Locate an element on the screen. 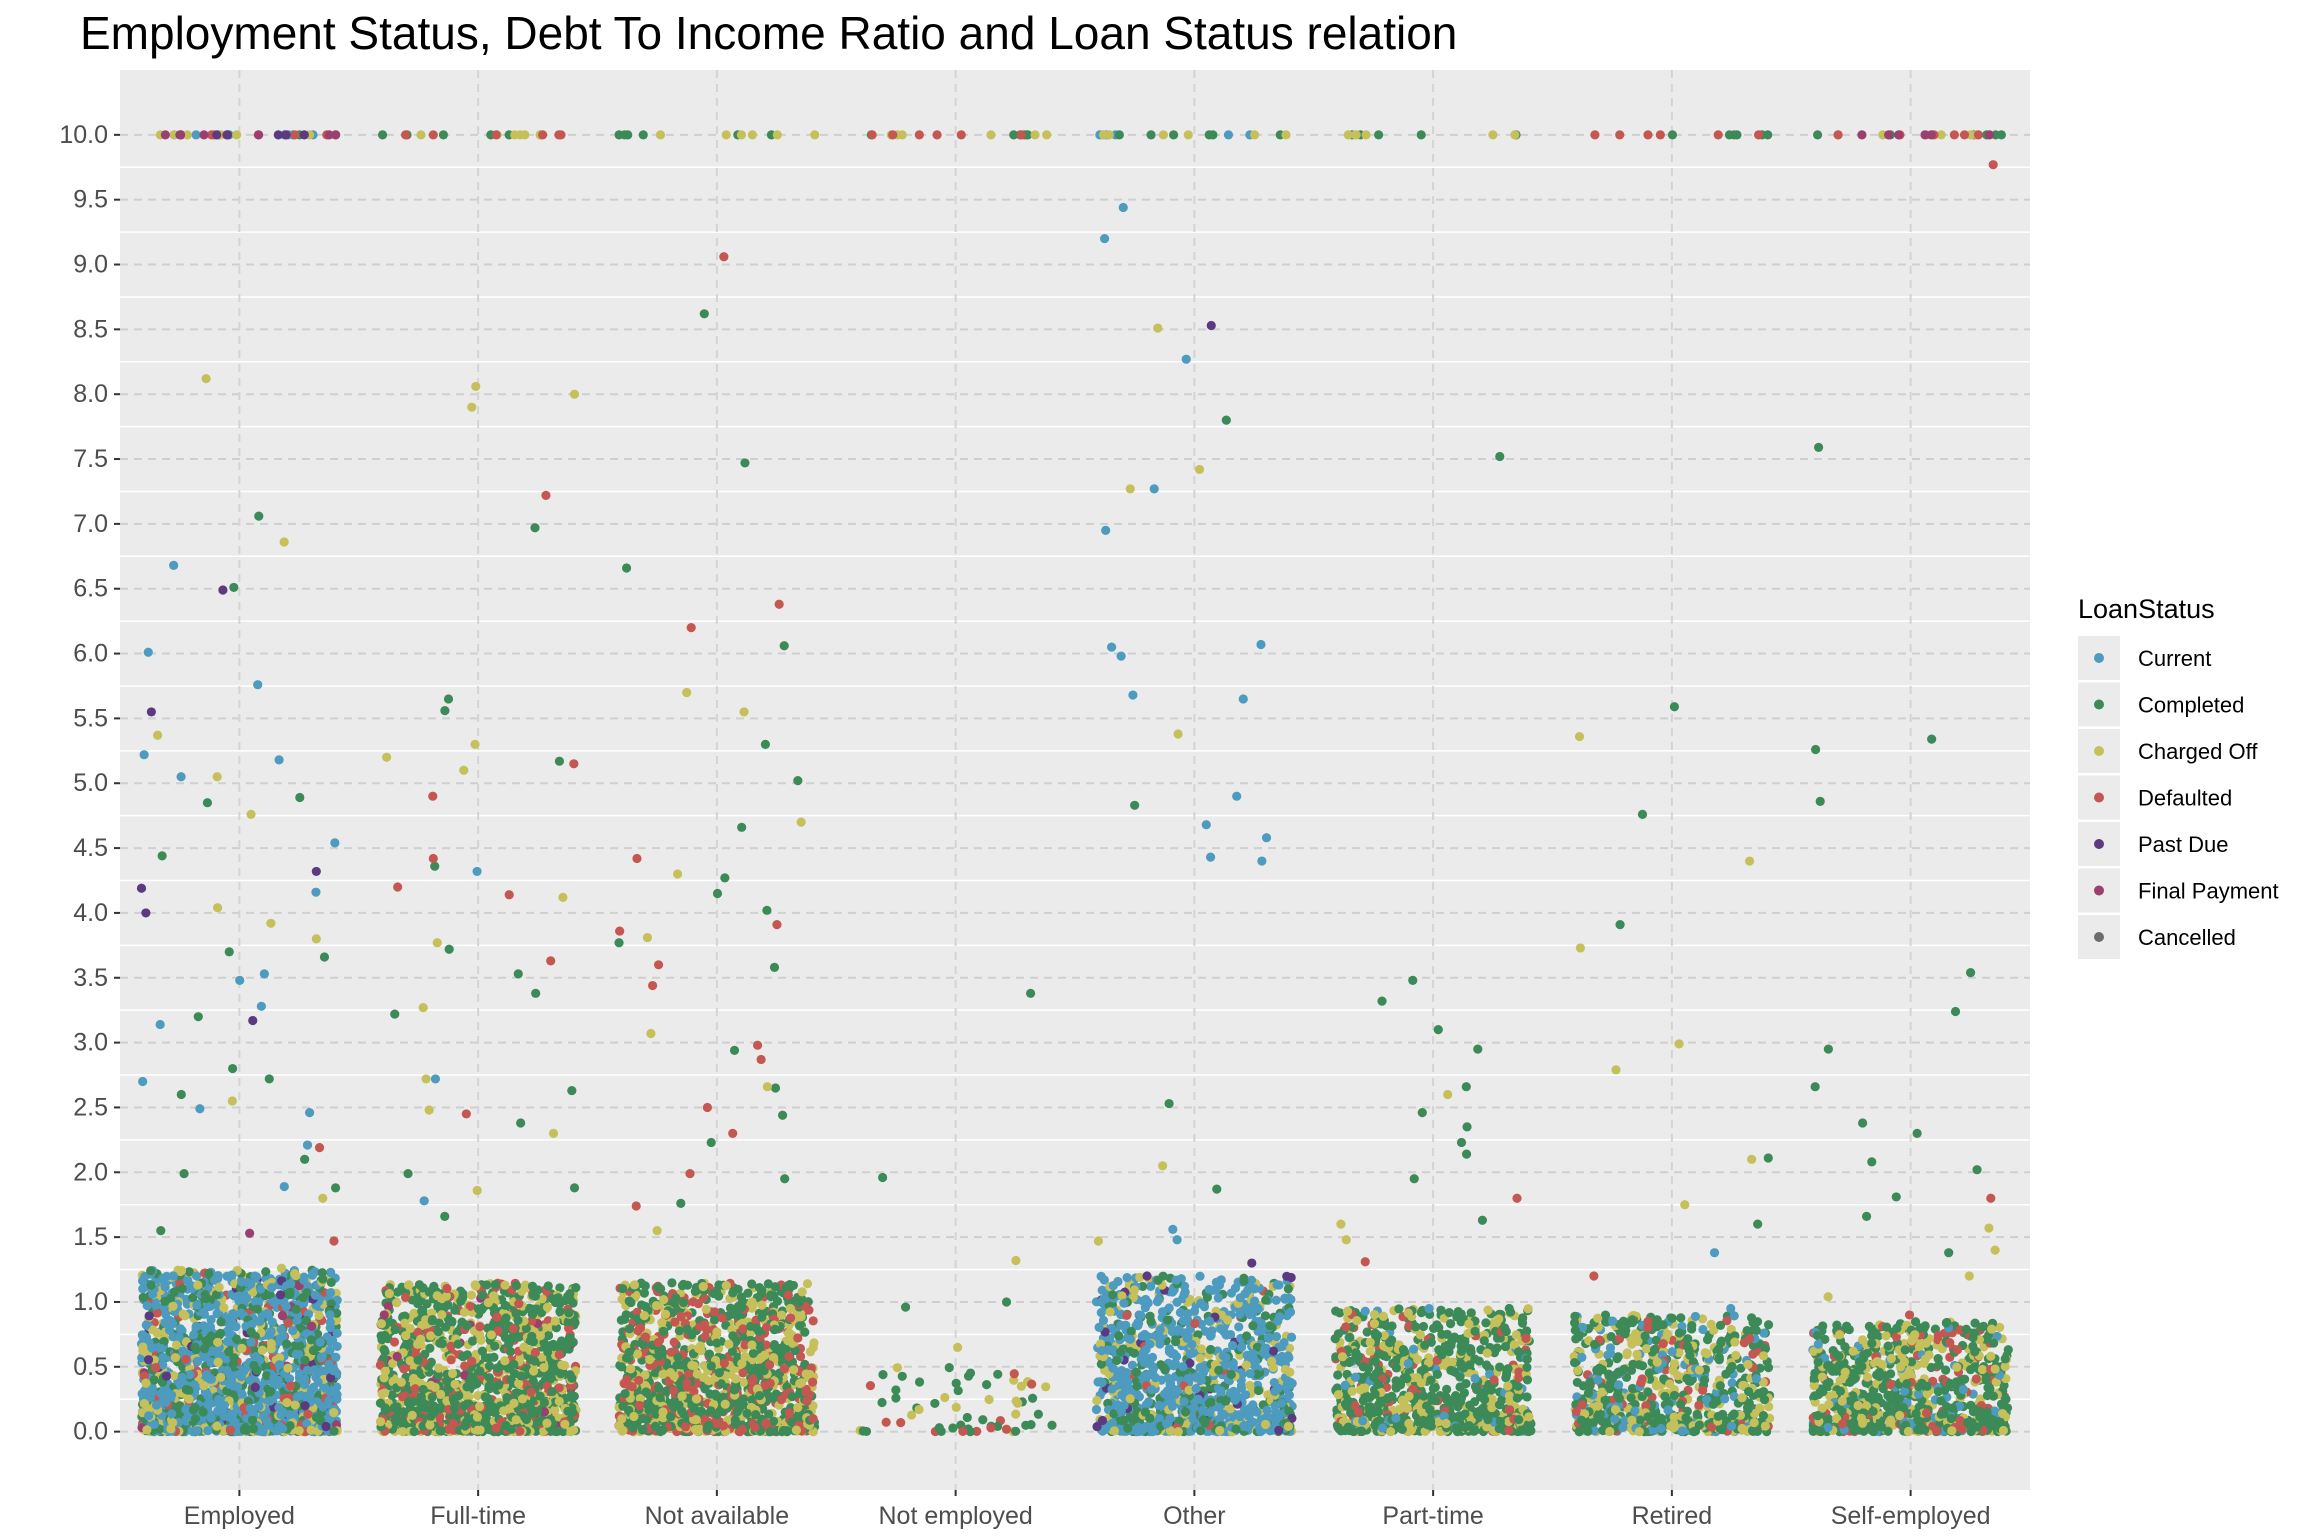  y-tick-label: 4.0 is located at coordinates (90, 913).